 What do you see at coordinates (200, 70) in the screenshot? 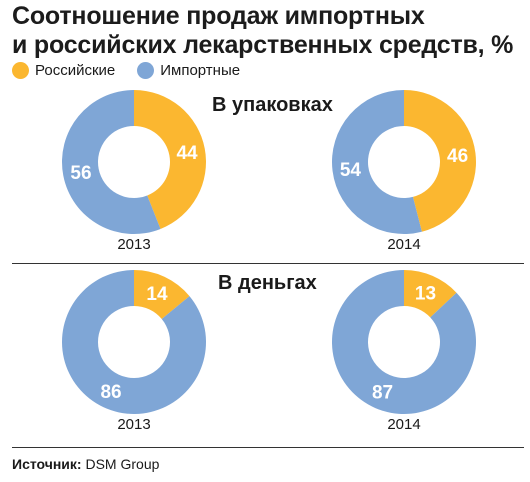
I see `legend-label-imported: Импортные` at bounding box center [200, 70].